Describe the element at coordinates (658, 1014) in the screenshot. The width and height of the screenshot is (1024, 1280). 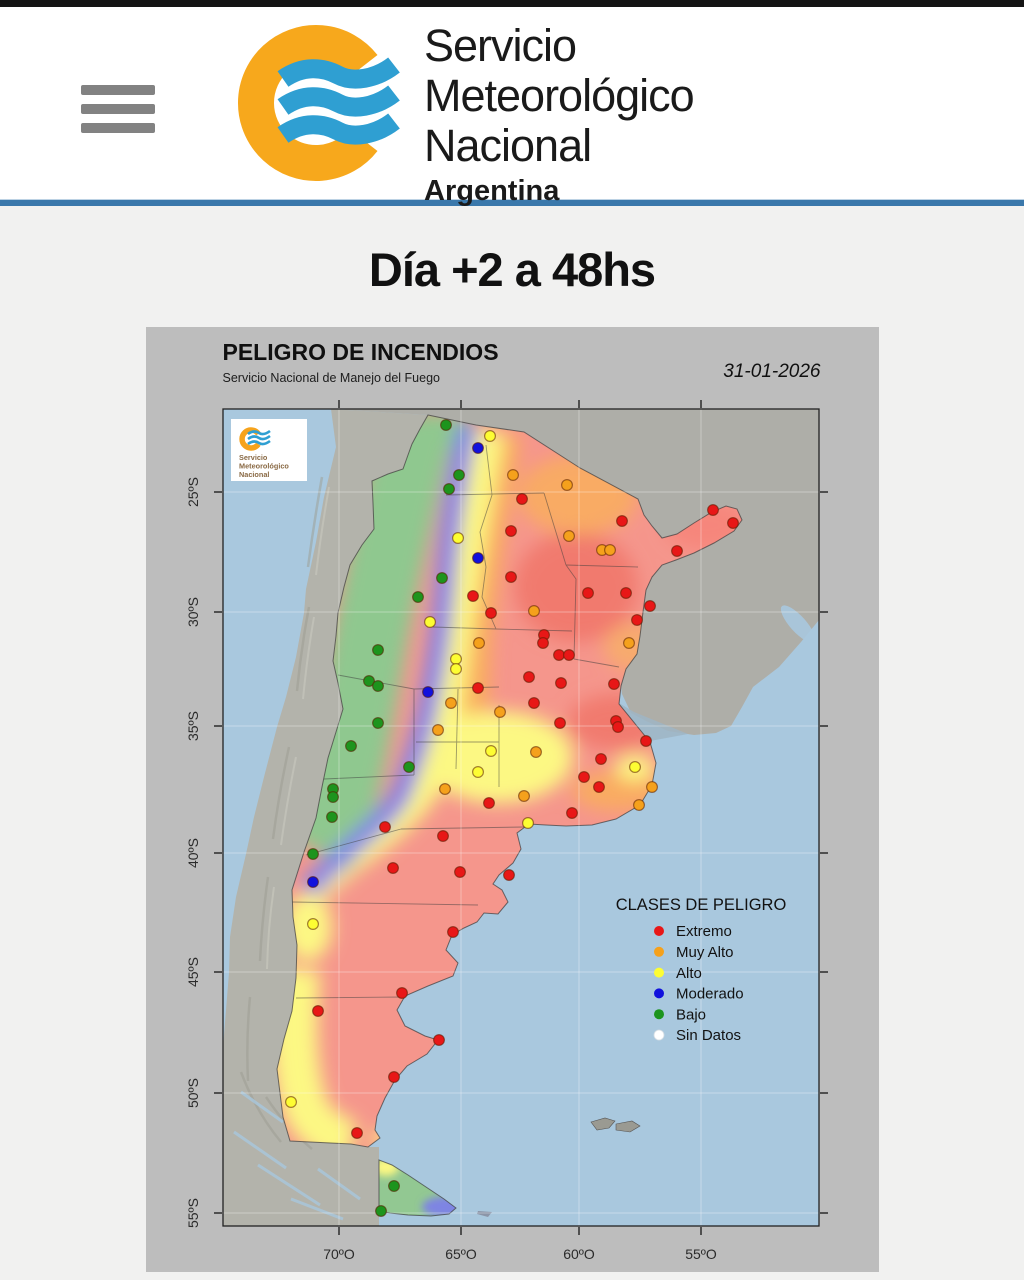
I see `legend-dot-bajo` at that location.